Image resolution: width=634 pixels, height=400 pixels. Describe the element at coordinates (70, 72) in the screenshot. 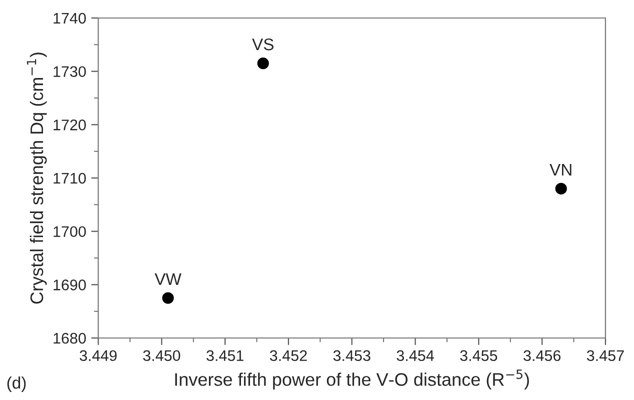

I see `y-tick-label: 1730` at that location.